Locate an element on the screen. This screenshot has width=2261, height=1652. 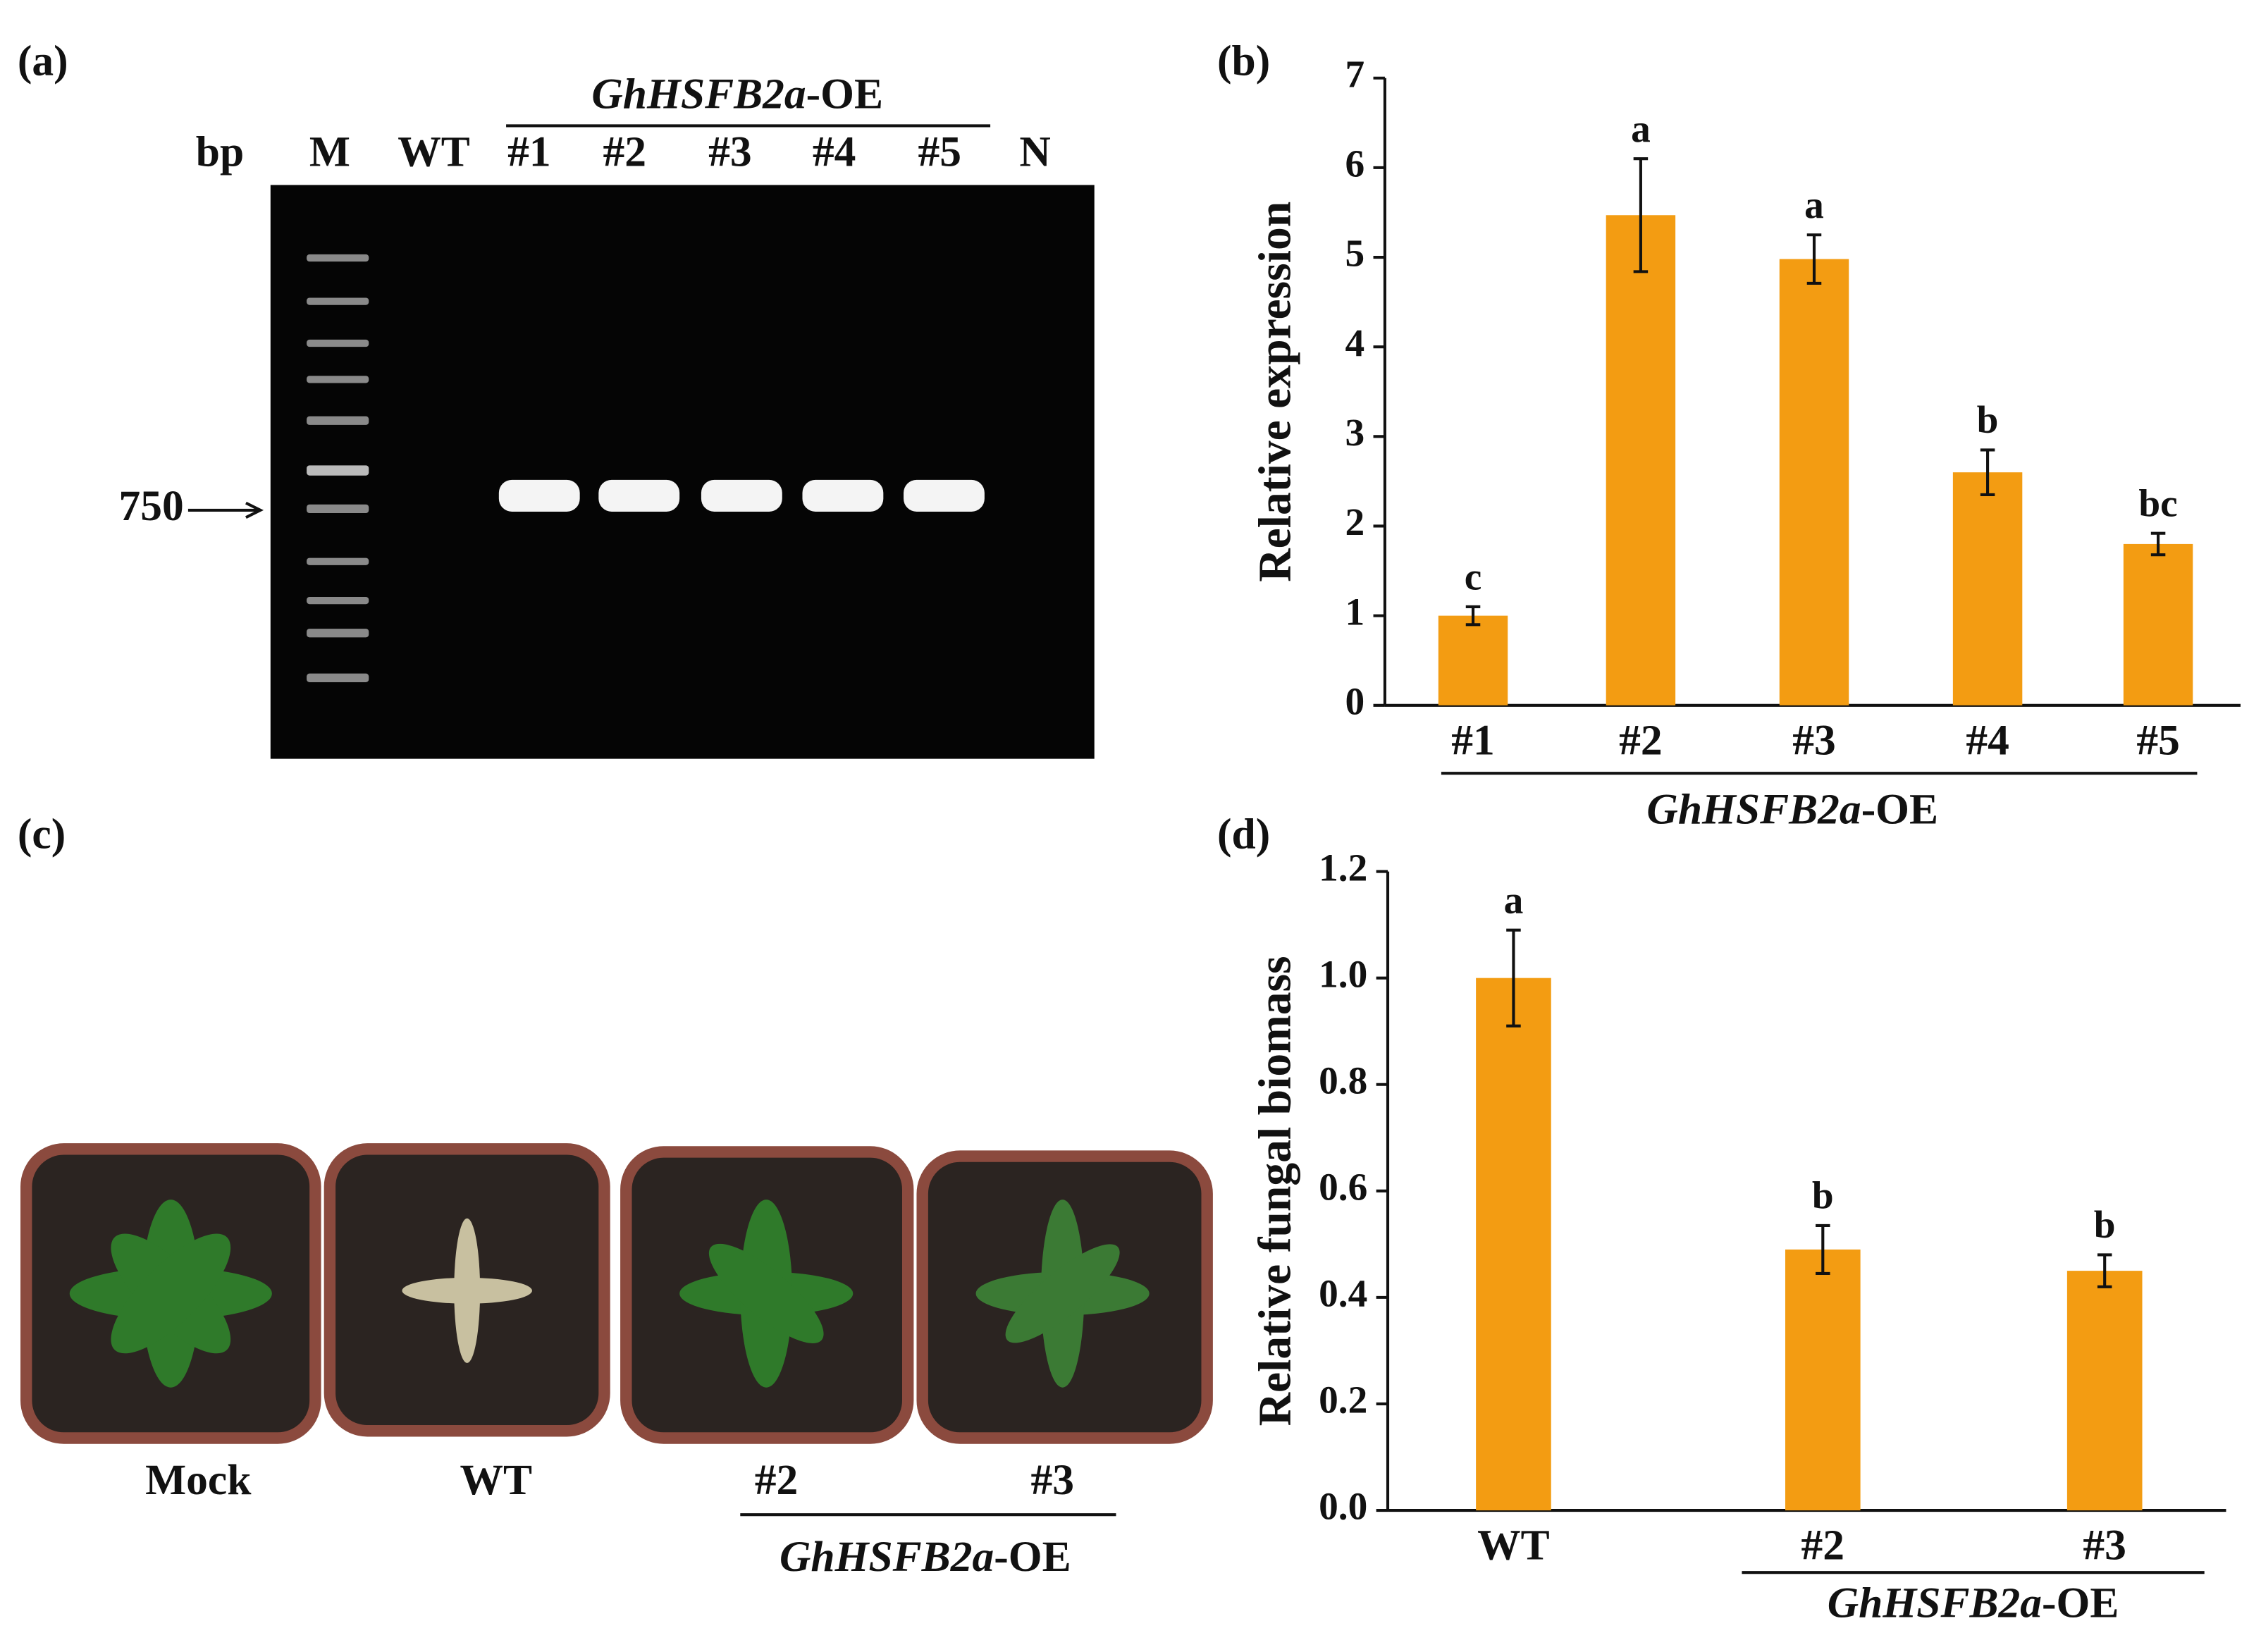
y-tick-label: 3 is located at coordinates (1355, 432).